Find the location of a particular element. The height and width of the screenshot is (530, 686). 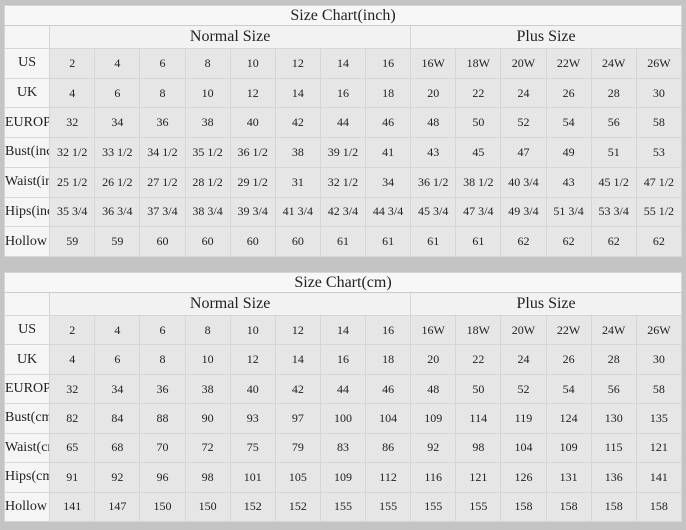

size-value: 100 is located at coordinates (343, 418).